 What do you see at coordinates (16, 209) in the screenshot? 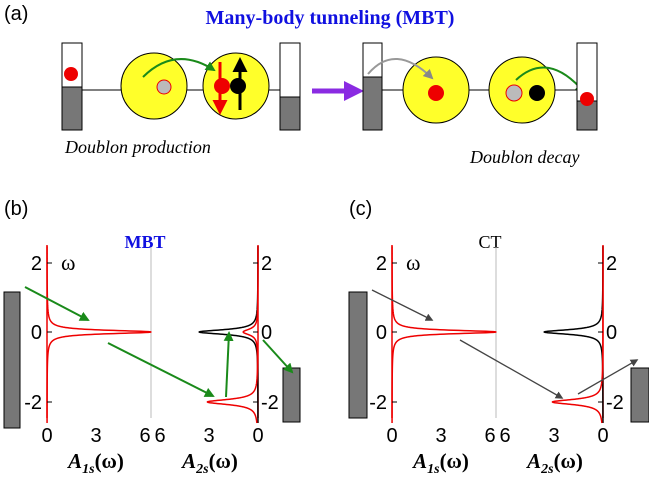
I see `panel-label: (b)` at bounding box center [16, 209].